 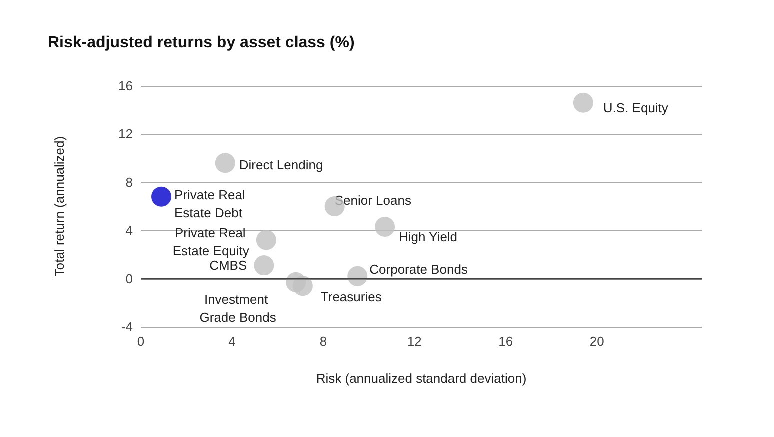 I want to click on y-tick-label: 16, so click(x=125, y=86).